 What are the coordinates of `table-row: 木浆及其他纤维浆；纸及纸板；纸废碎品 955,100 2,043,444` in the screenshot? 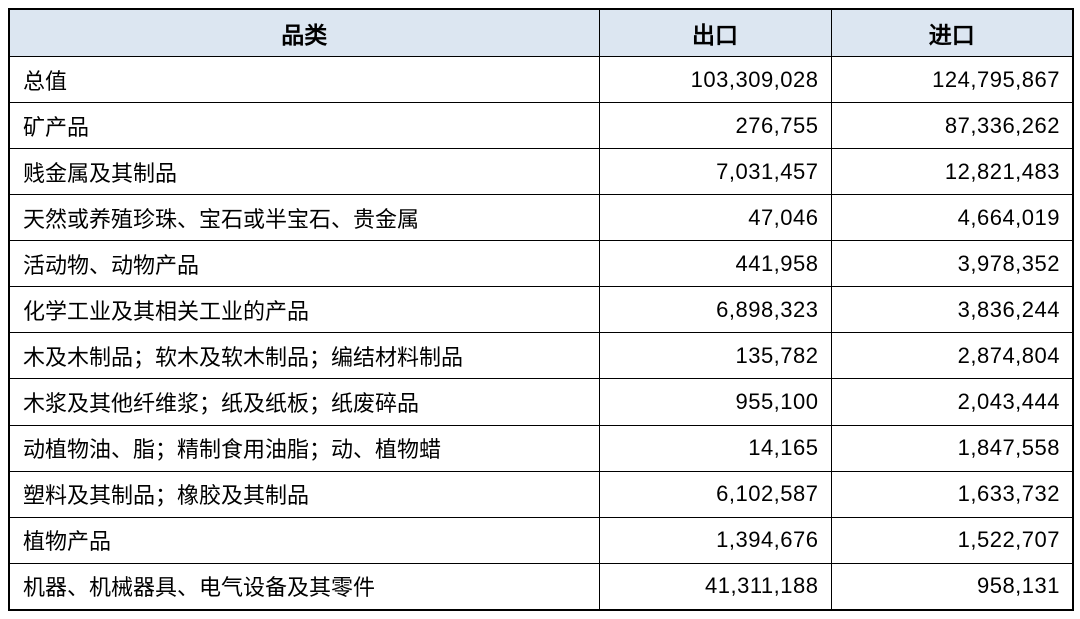 It's located at (541, 402).